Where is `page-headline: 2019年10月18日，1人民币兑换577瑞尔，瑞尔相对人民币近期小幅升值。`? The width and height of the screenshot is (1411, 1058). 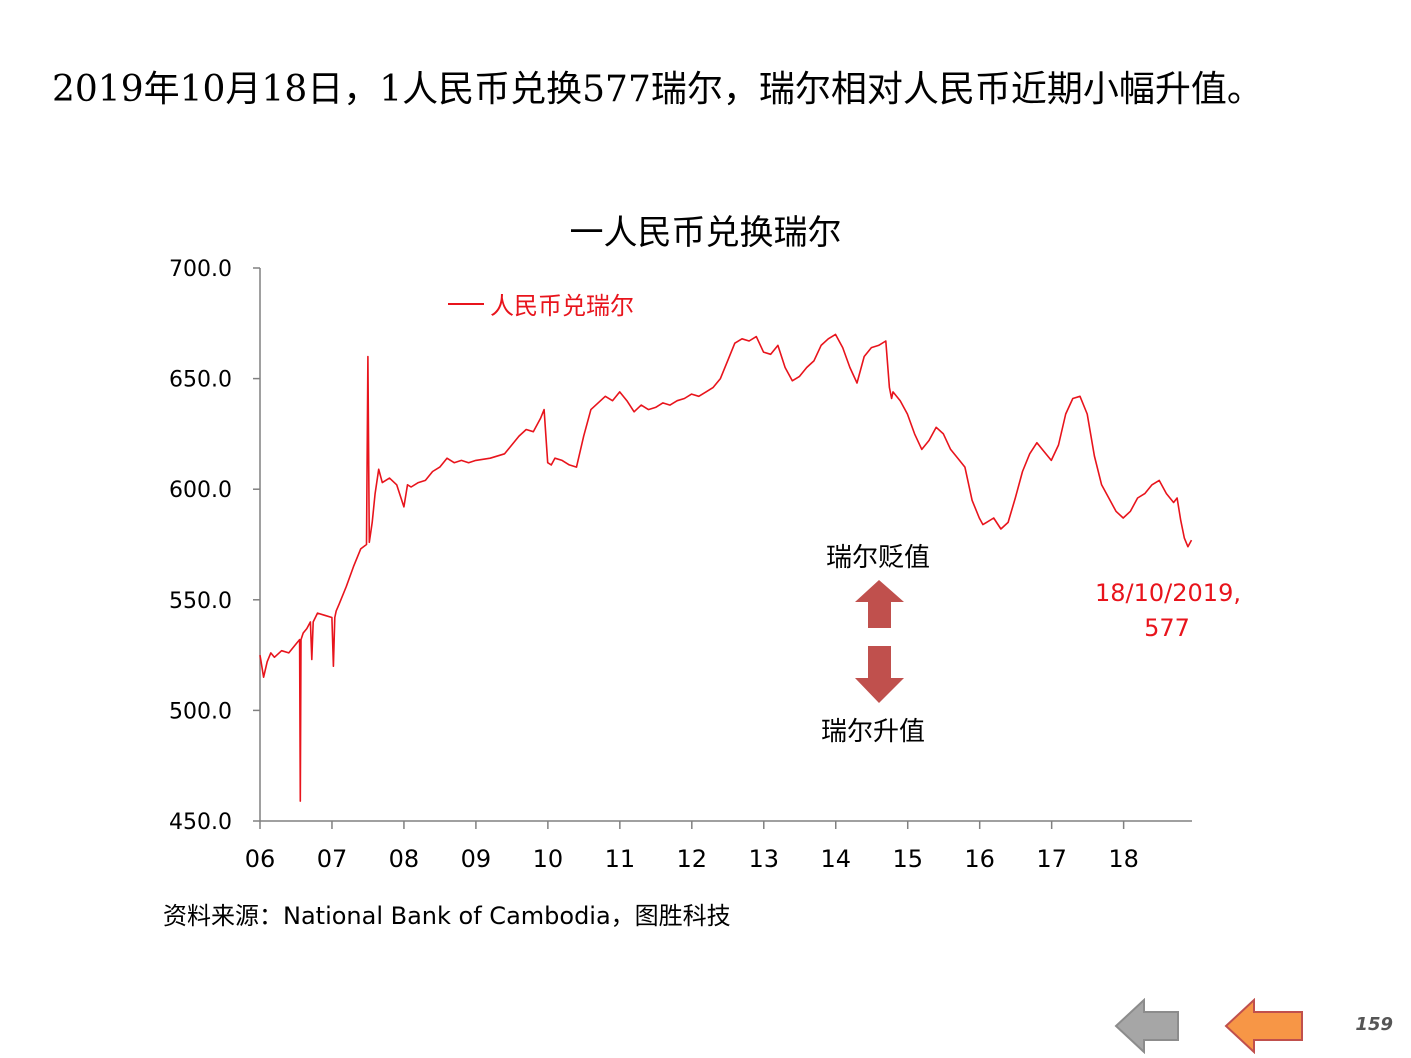
page-headline: 2019年10月18日，1人民币兑换577瑞尔，瑞尔相对人民币近期小幅升值。 is located at coordinates (657, 89).